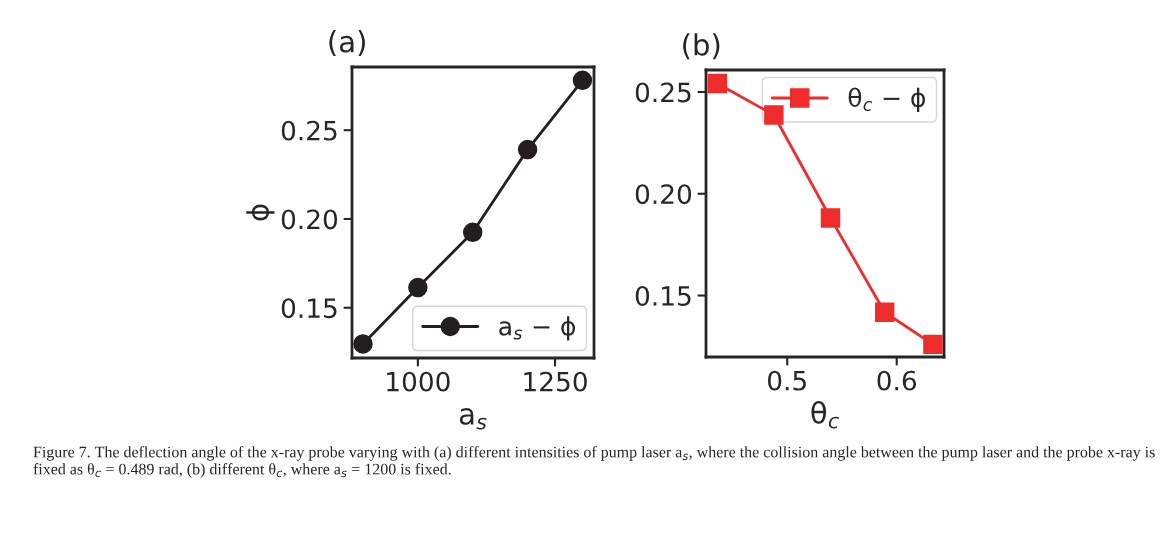 This screenshot has width=1167, height=533. I want to click on x-axis-title: a$_{s}$, so click(473, 419).